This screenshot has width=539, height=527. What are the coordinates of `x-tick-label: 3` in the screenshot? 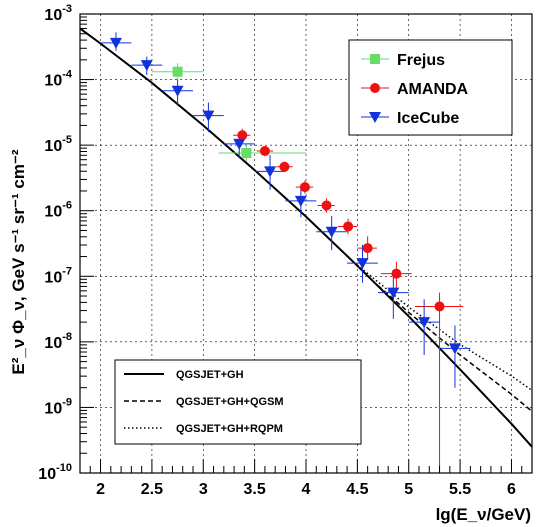 It's located at (203, 489).